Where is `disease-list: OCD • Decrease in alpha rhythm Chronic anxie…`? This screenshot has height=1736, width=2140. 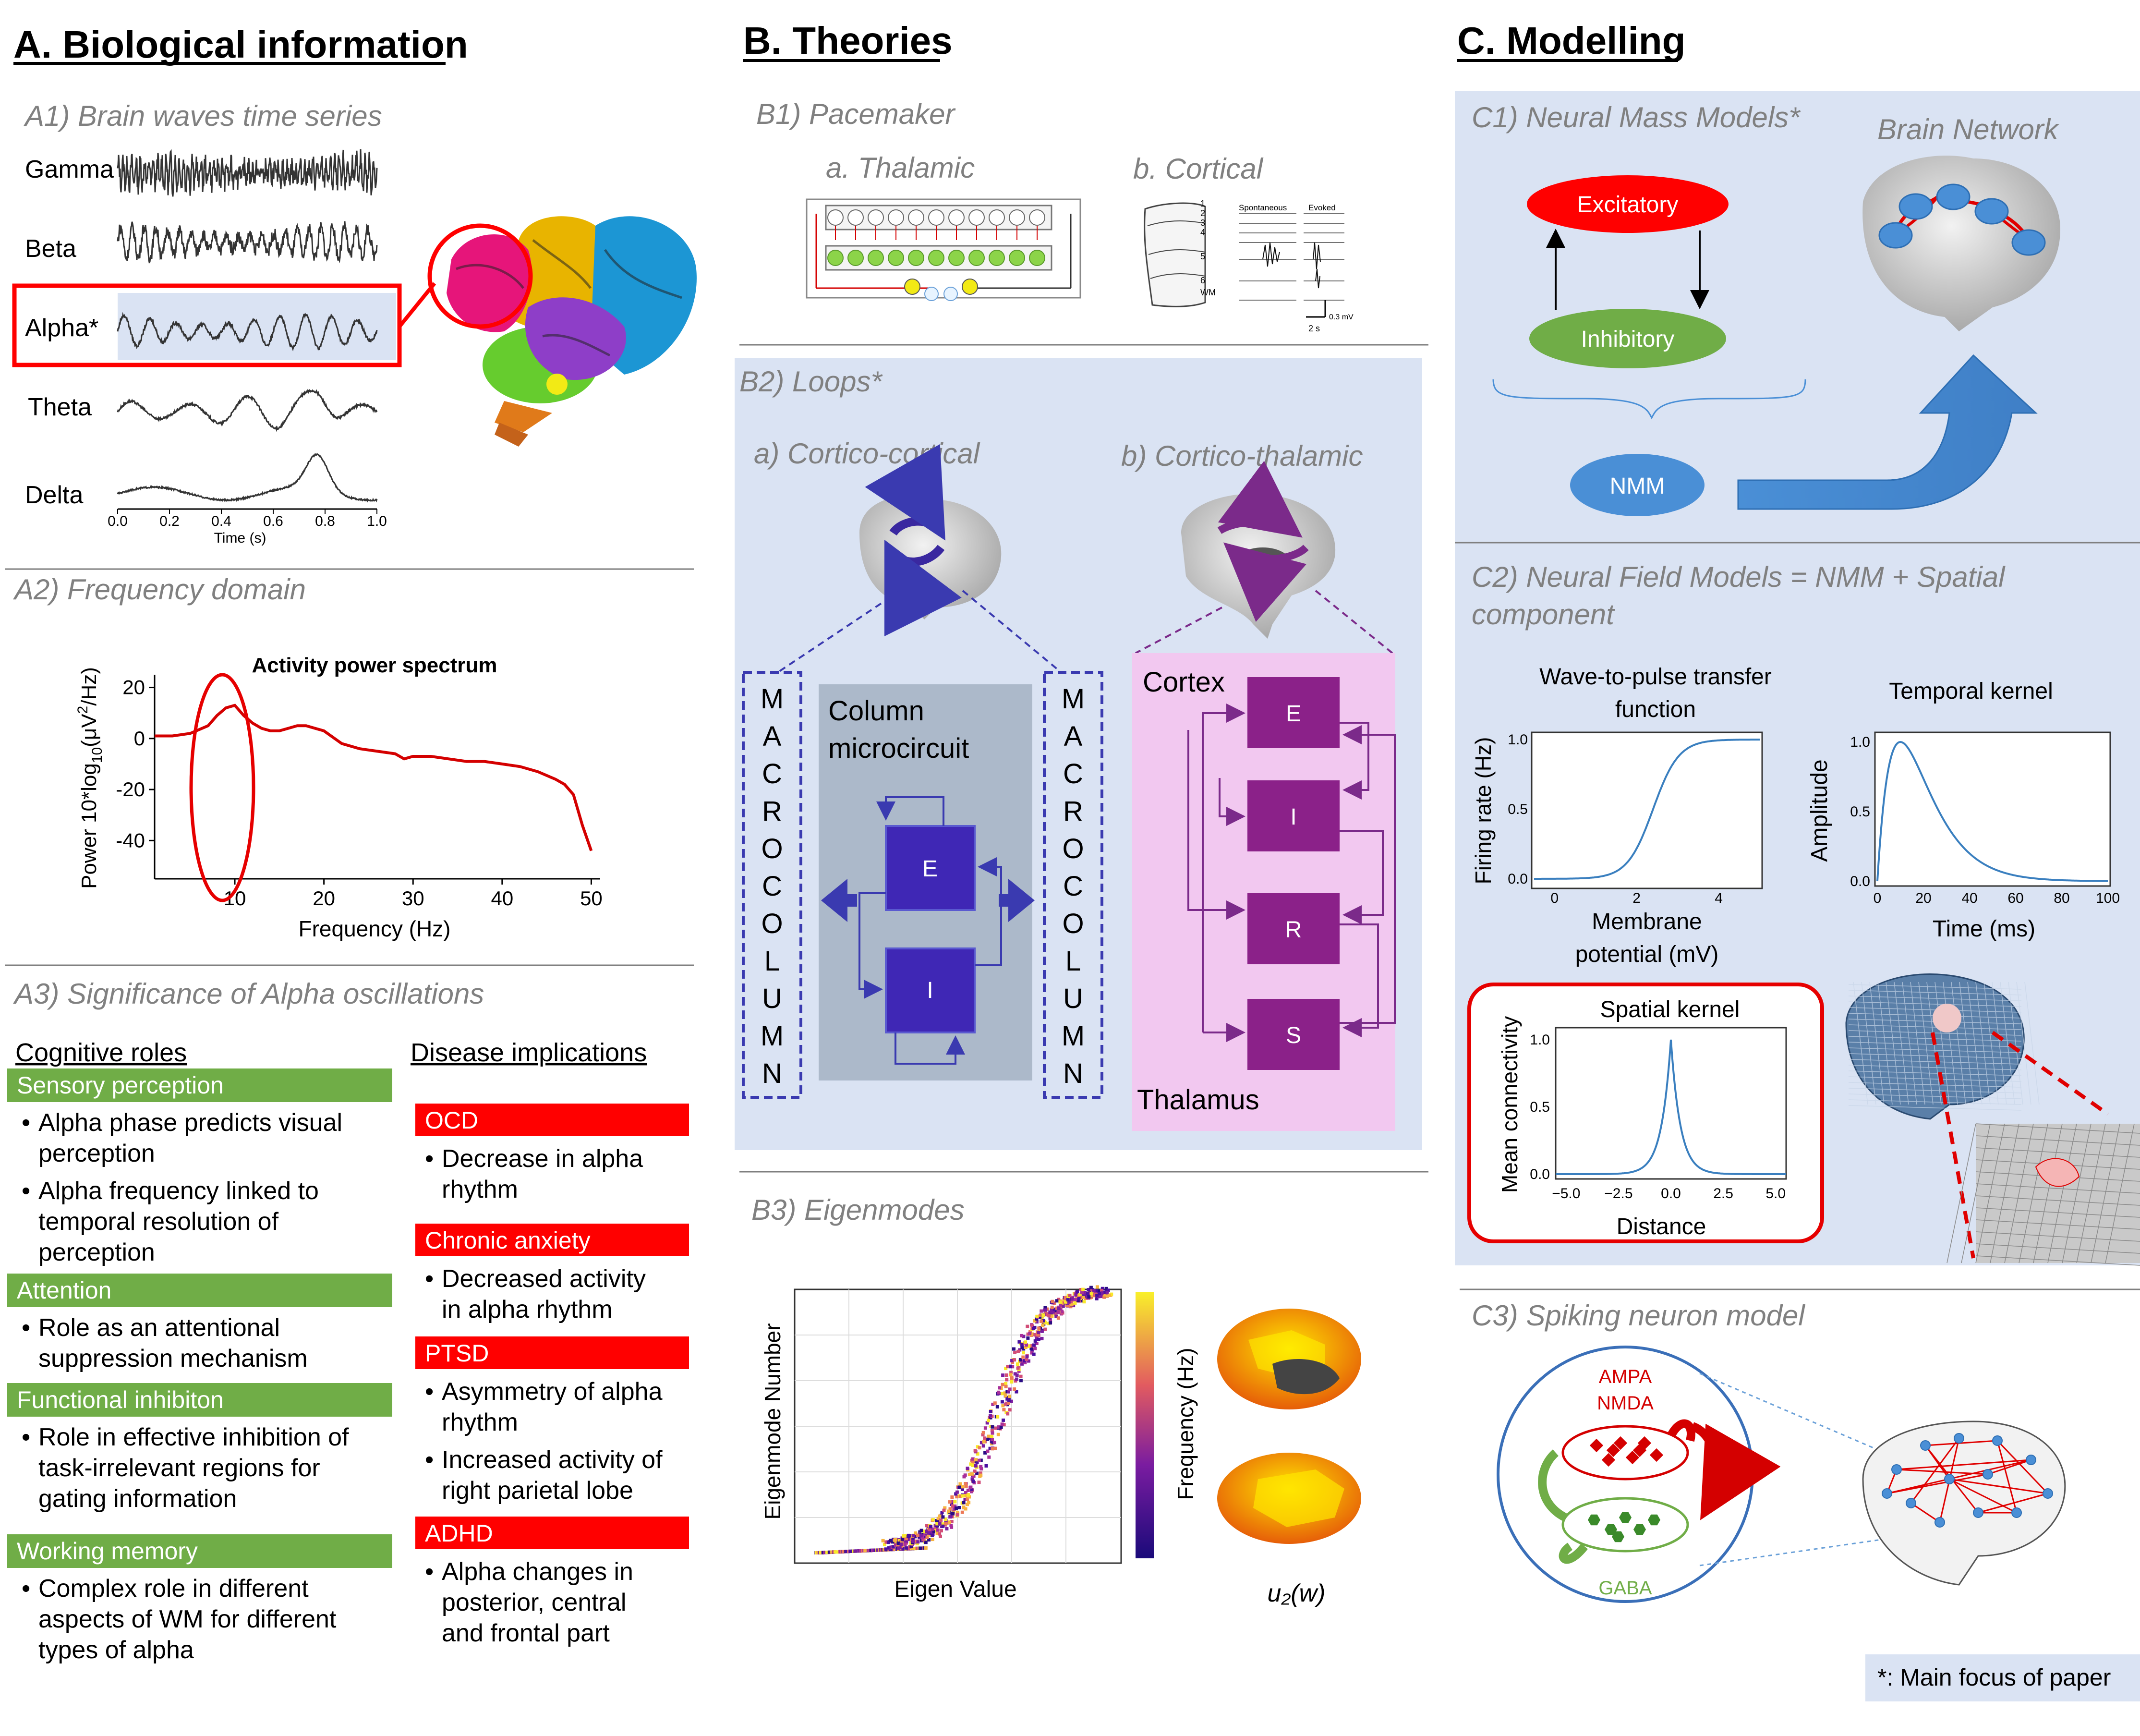 disease-list: OCD • Decrease in alpha rhythm Chronic anxie… is located at coordinates (552, 1375).